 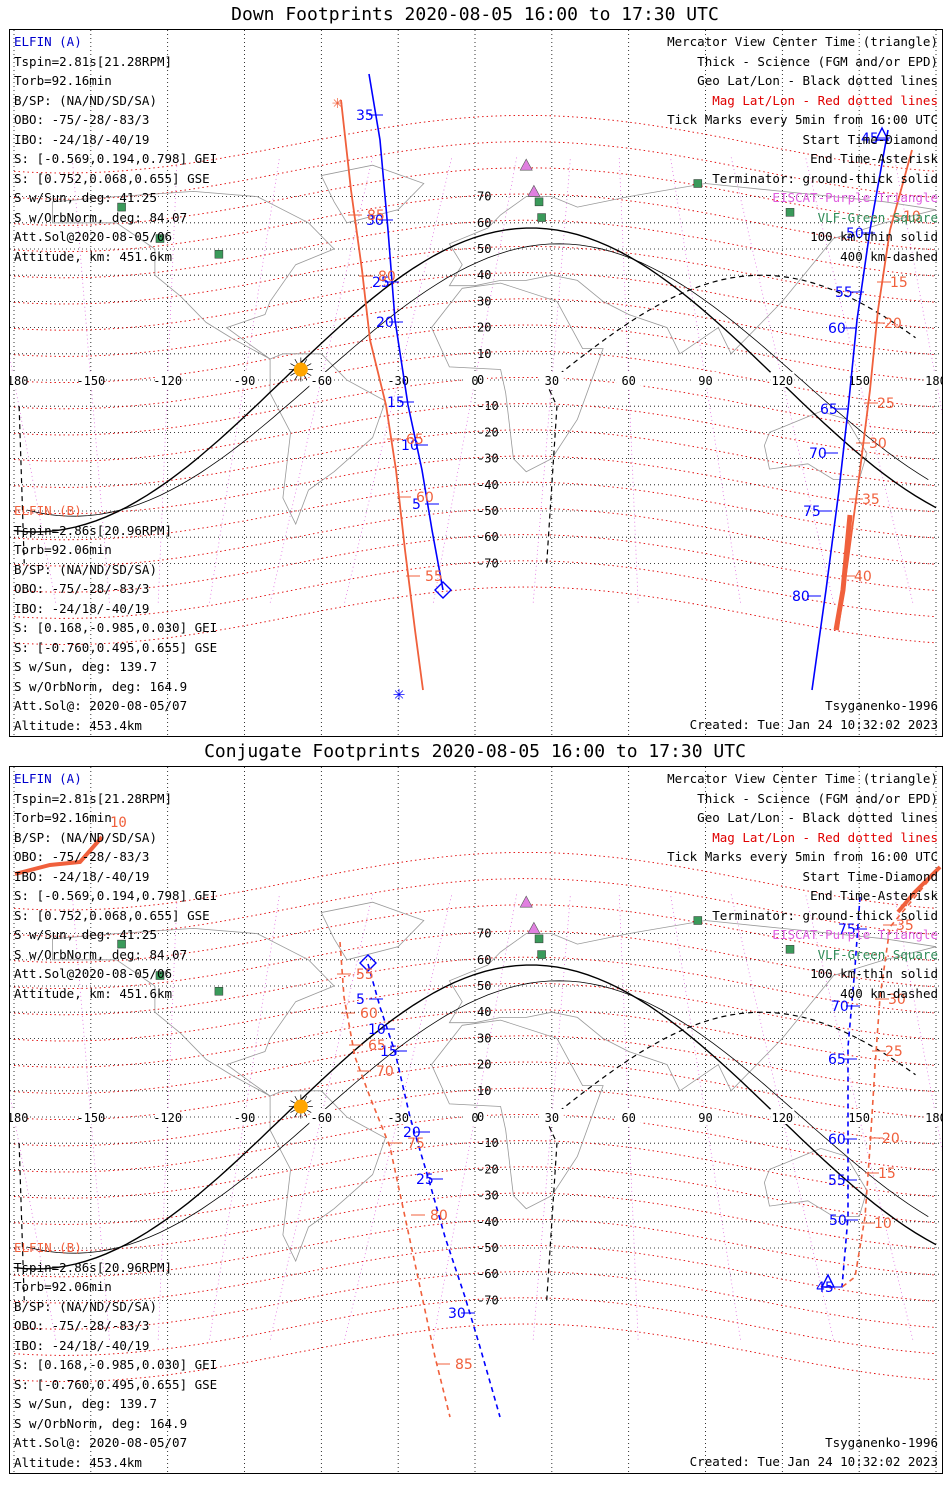 What do you see at coordinates (93, 256) in the screenshot?
I see `elfin-a-info-line: Attitude, km: 451.6km` at bounding box center [93, 256].